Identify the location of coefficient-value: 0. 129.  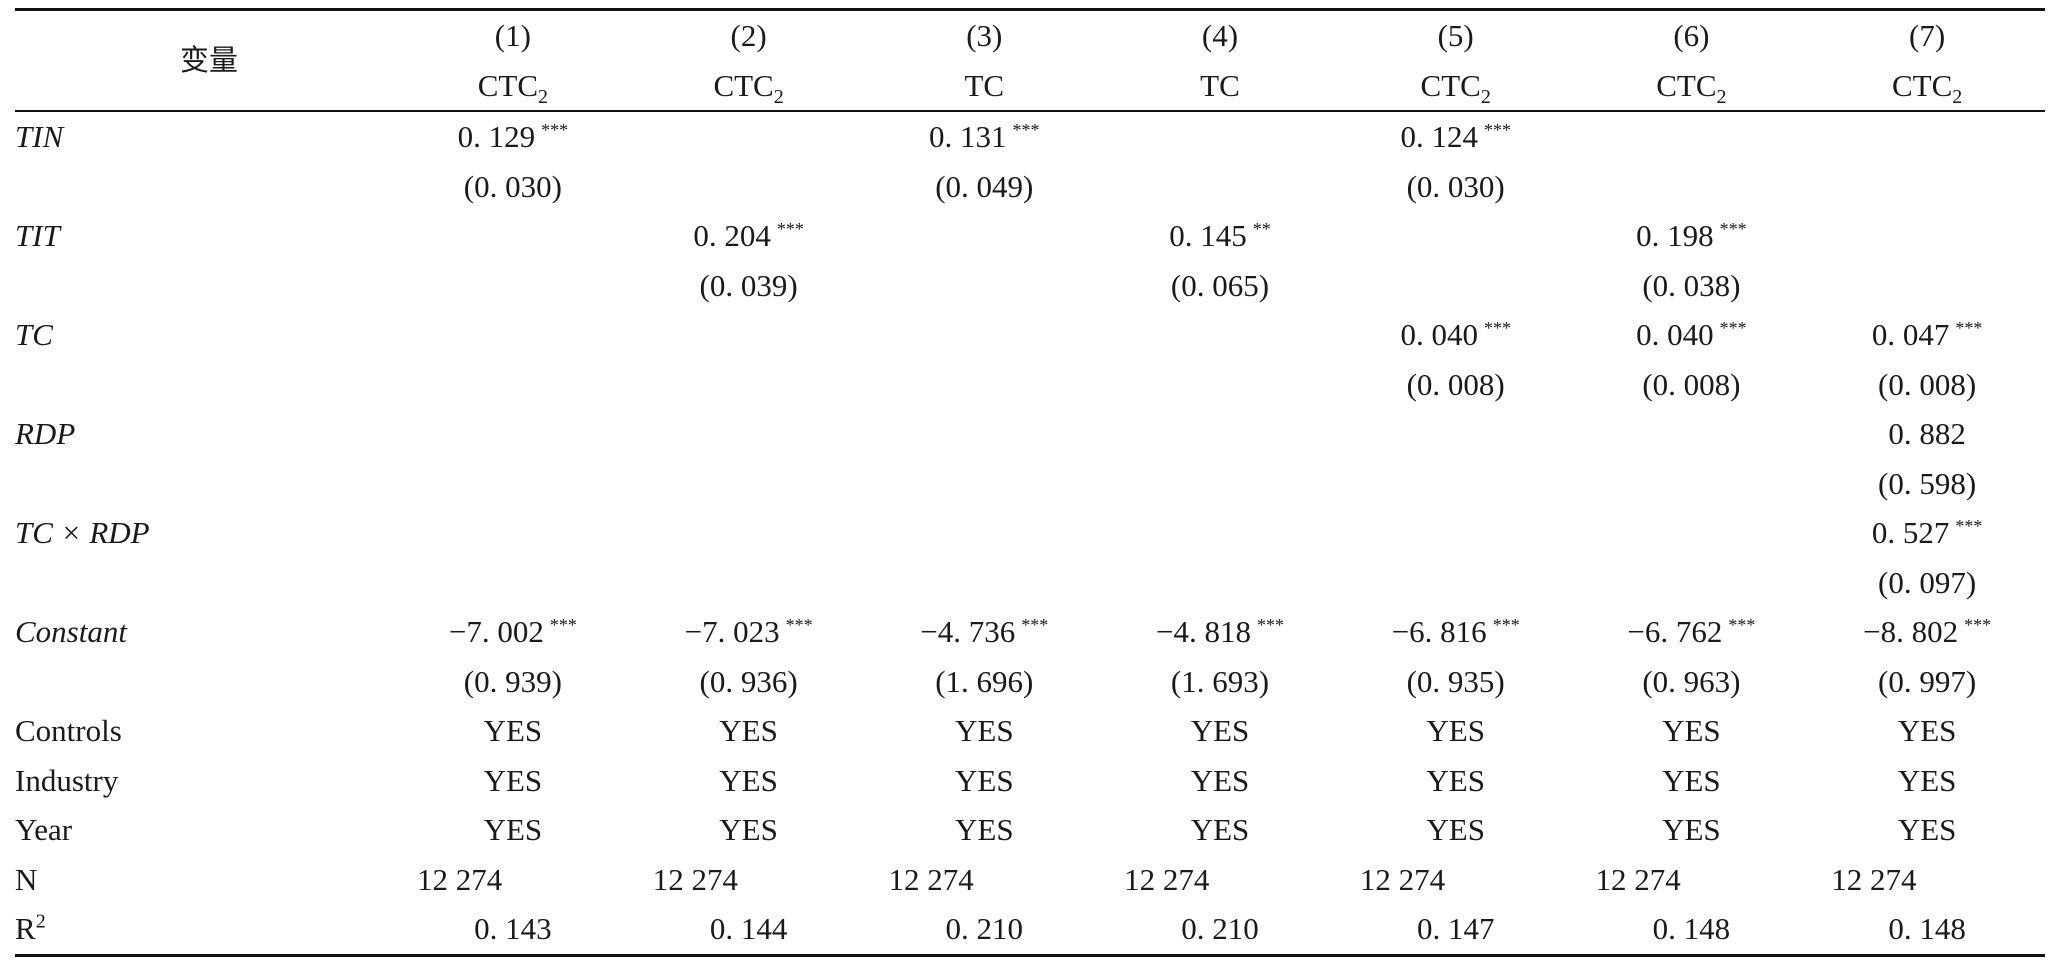
(496, 136).